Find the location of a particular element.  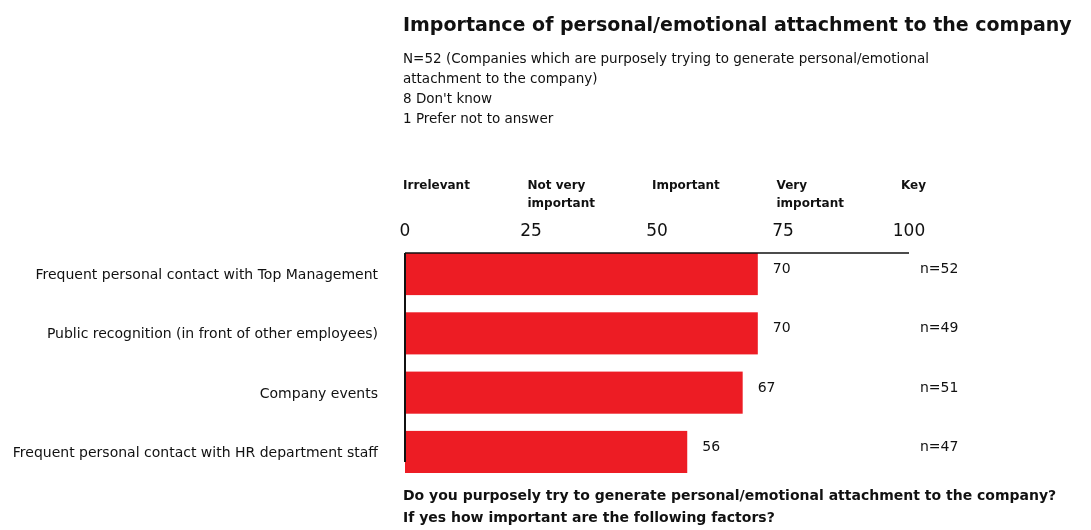

y-tick-label: Company events is located at coordinates (318, 392).